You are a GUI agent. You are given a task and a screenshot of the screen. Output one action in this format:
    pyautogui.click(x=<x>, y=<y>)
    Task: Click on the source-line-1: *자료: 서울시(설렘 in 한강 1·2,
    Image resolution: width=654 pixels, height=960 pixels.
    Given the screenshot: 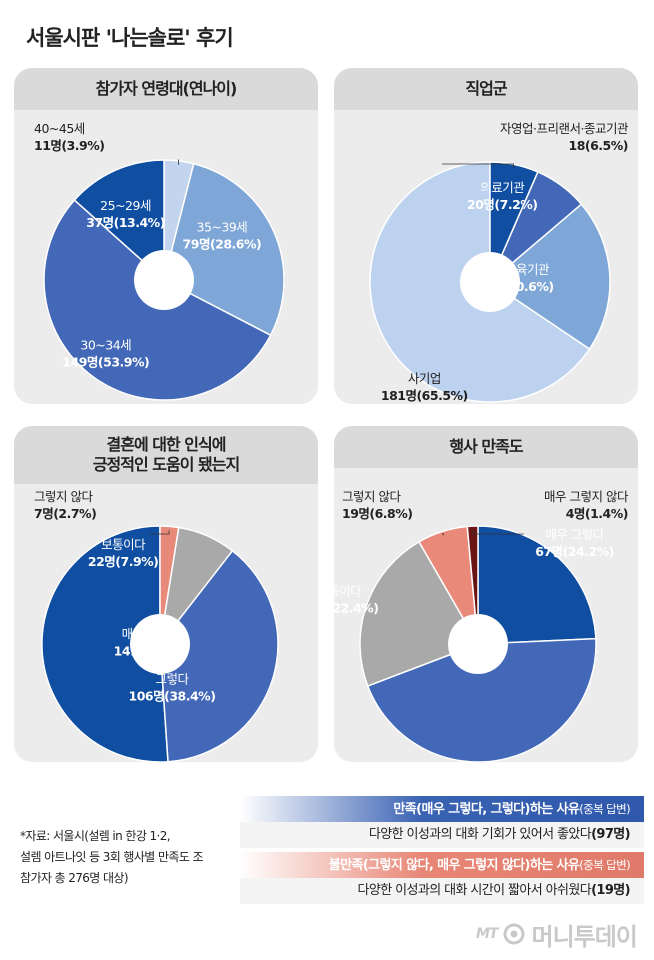 What is the action you would take?
    pyautogui.click(x=95, y=836)
    